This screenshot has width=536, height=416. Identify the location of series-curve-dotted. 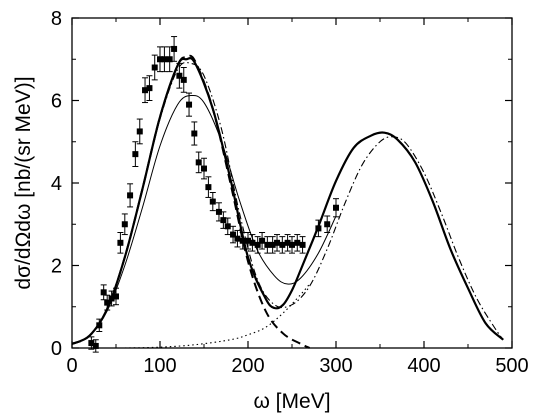
(217, 316).